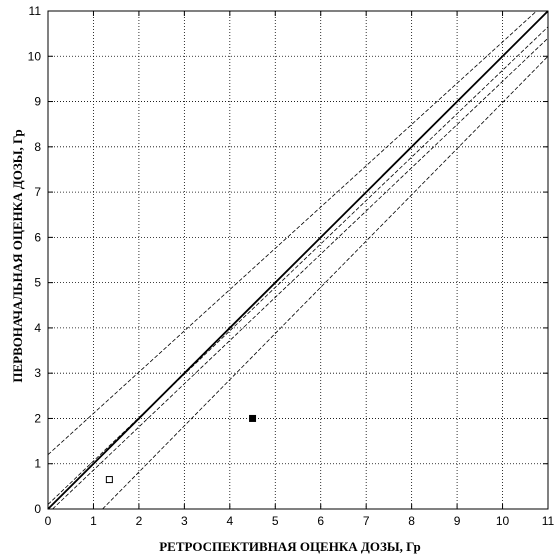  I want to click on x-tick-label: 0, so click(48, 521).